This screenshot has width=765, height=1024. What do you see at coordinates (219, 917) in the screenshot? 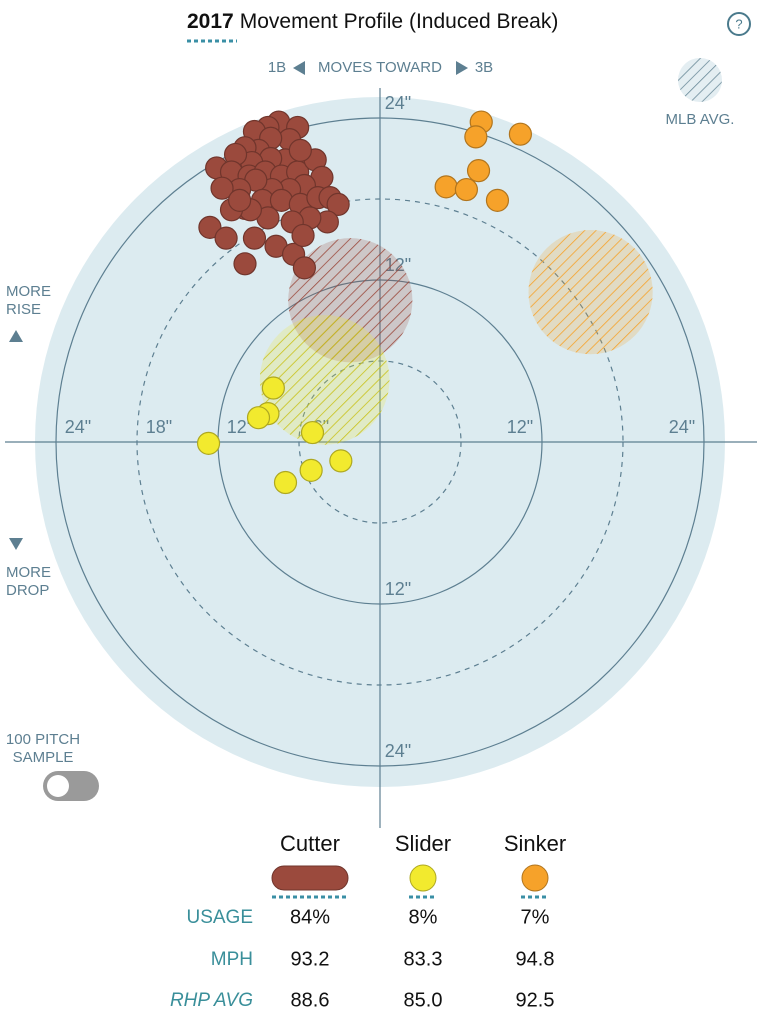
I see `row-label: USAGE` at bounding box center [219, 917].